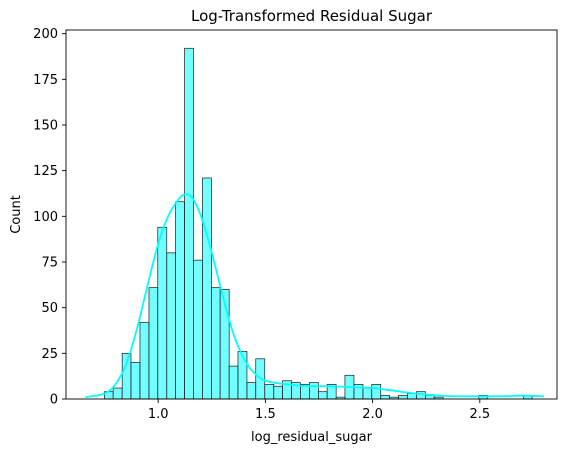 This screenshot has height=453, width=571. I want to click on y-axis-label: Count, so click(16, 214).